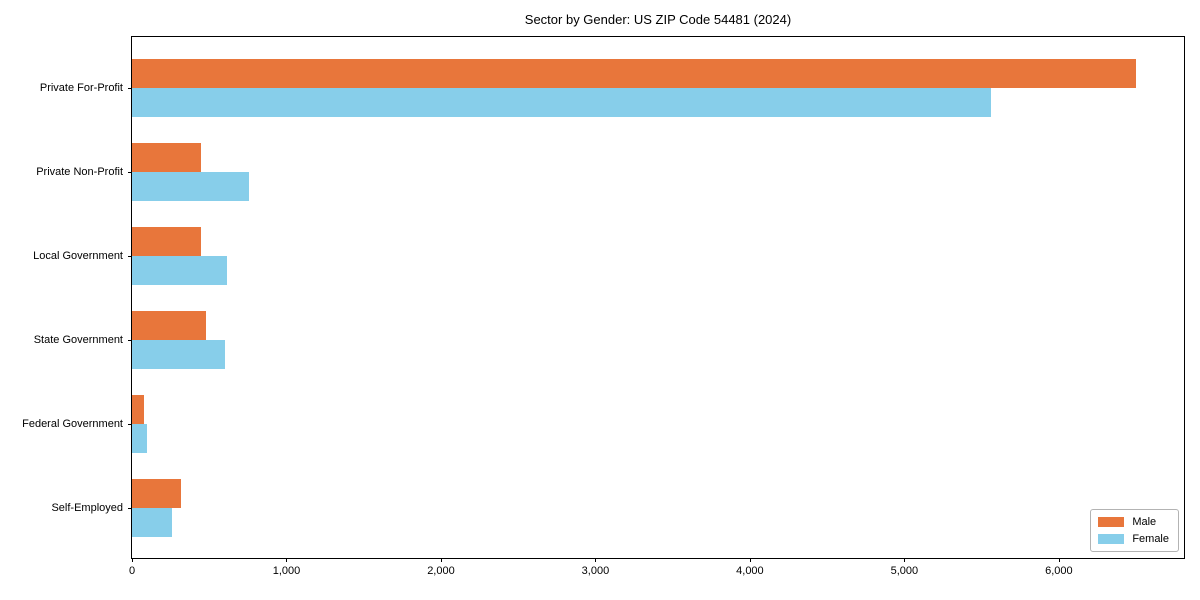 The height and width of the screenshot is (600, 1200). Describe the element at coordinates (78, 340) in the screenshot. I see `y-axis-category-label: State Government` at that location.